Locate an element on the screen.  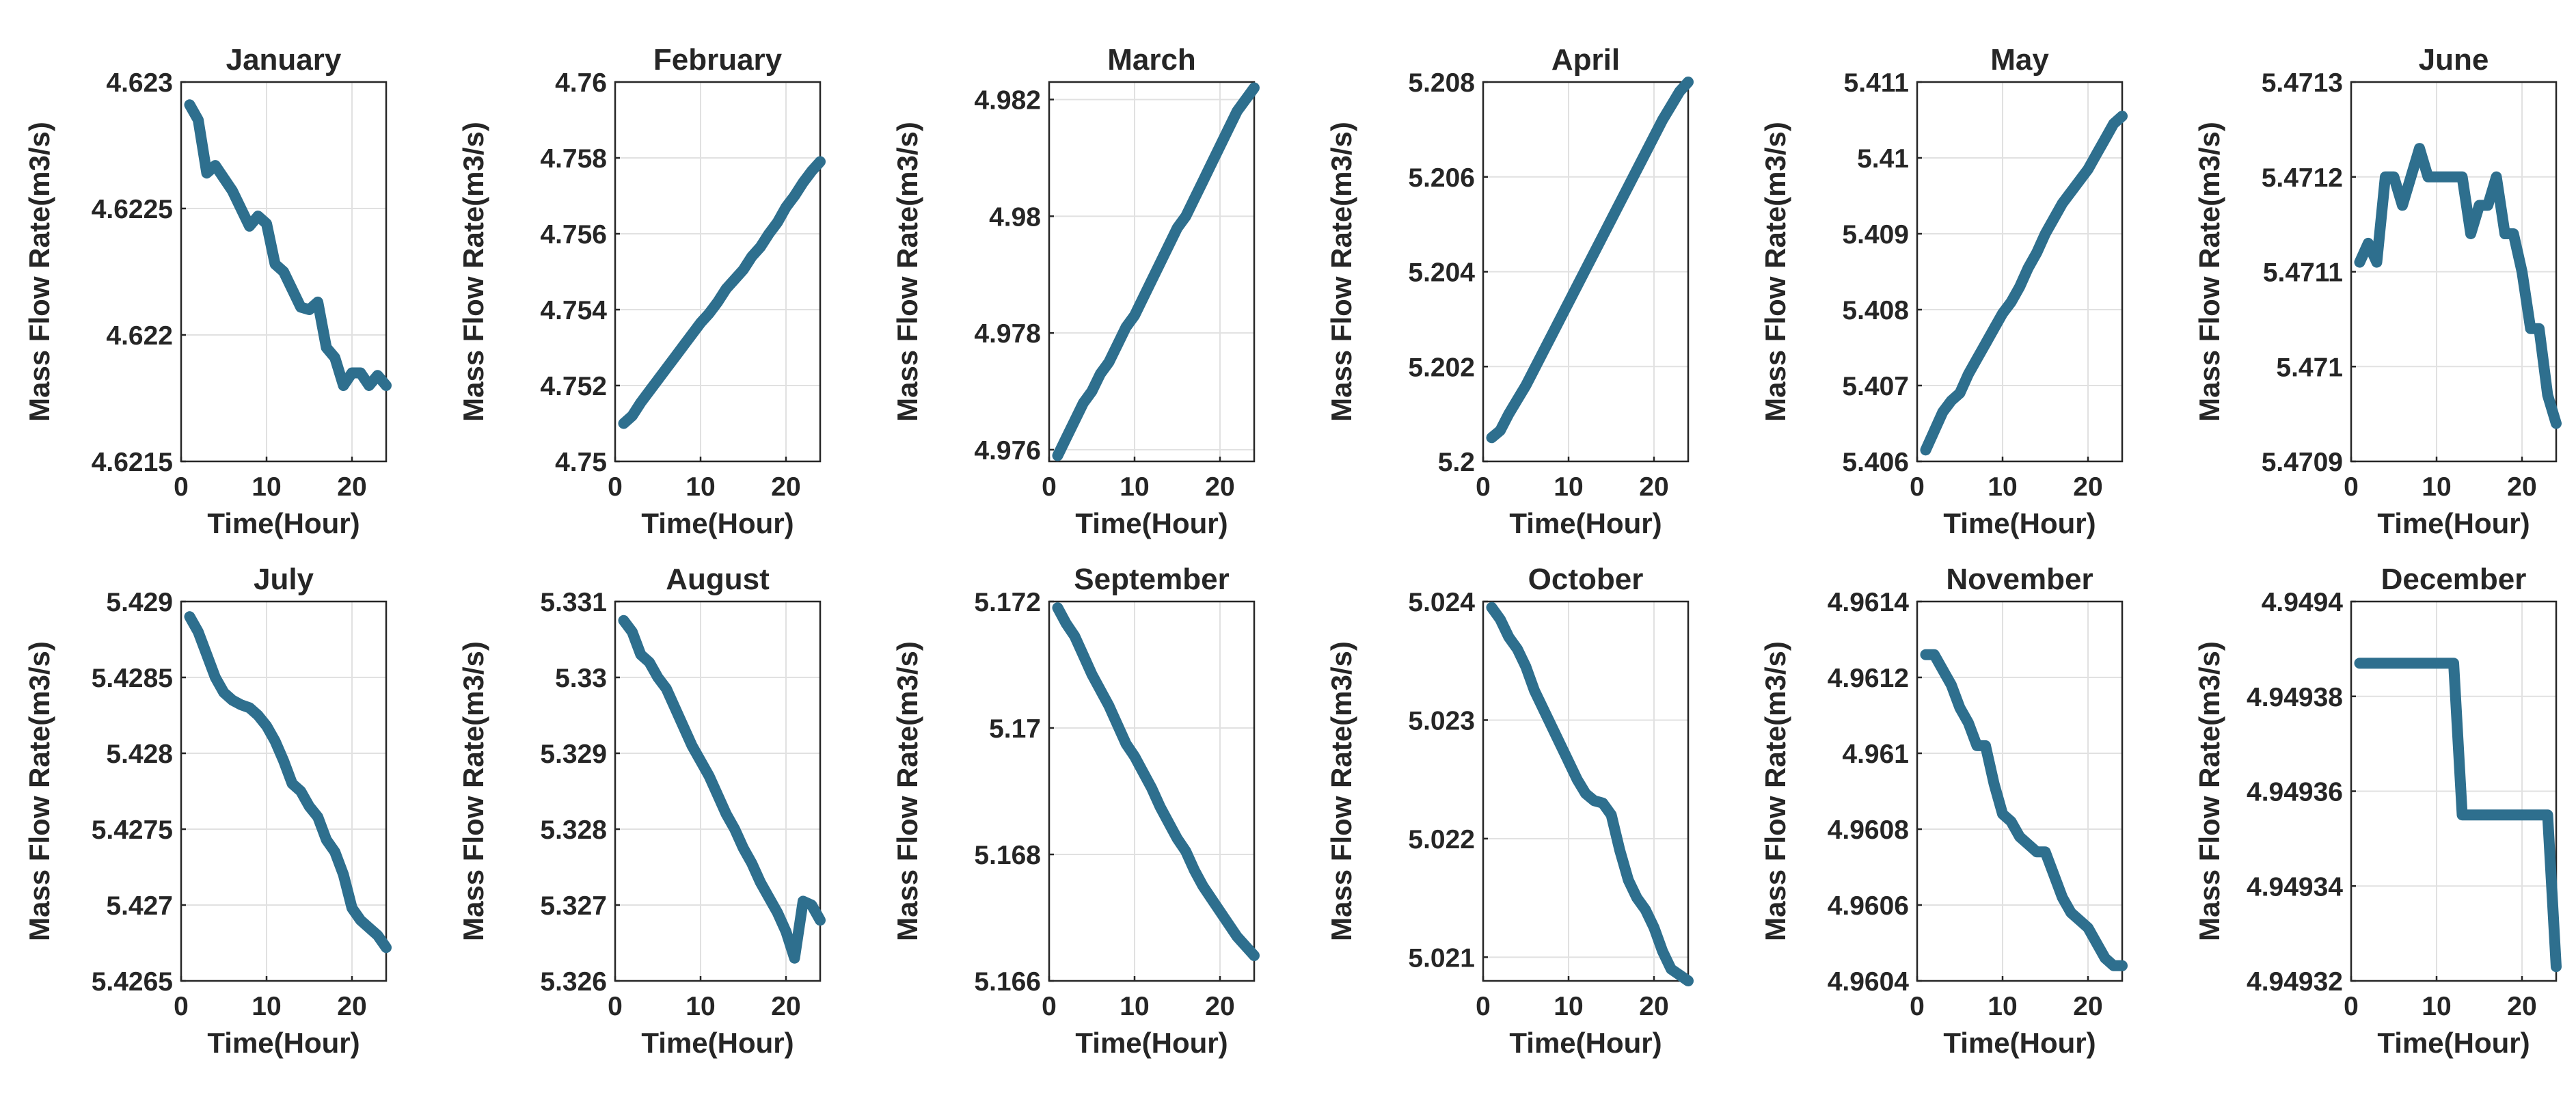
y-tick-label: 5.407 is located at coordinates (1876, 386).